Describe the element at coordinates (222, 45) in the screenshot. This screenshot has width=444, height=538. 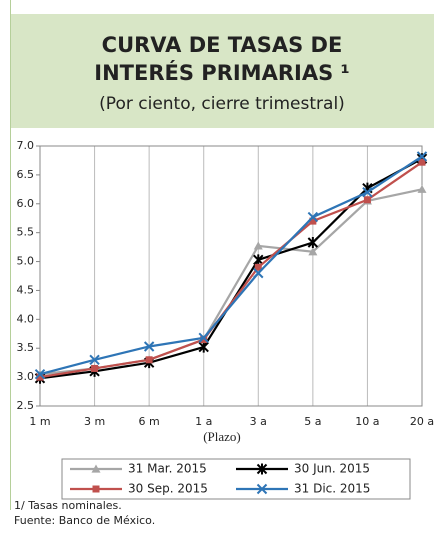
I see `chart-title: CURVA DE TASAS DE` at that location.